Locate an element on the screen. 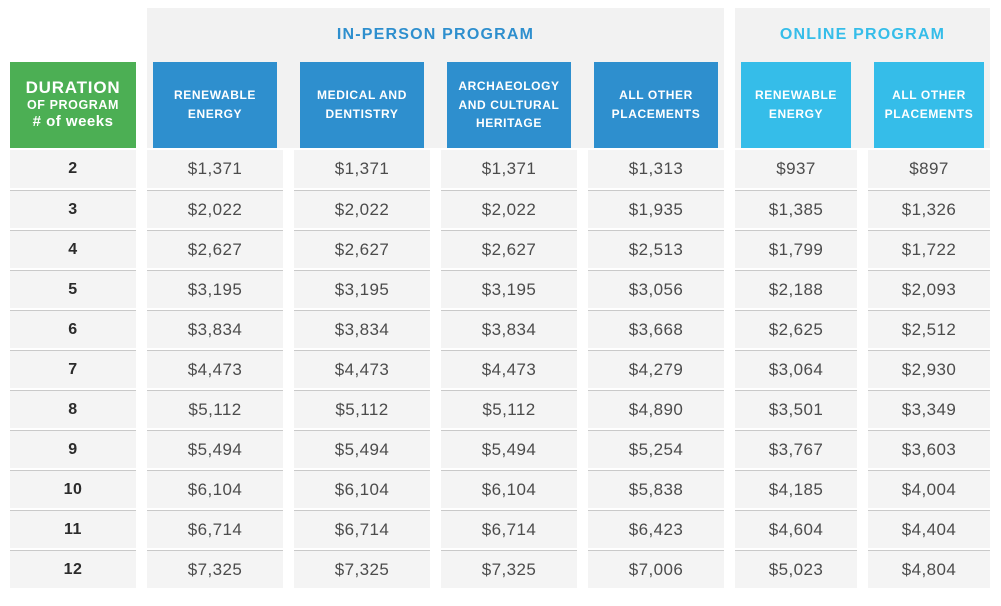  price-cell-inperson-renewable-energy: $2,022 is located at coordinates (215, 209).